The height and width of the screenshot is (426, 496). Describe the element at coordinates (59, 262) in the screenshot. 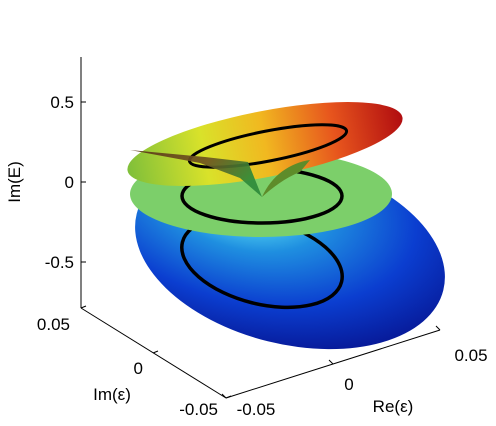

I see `z-tick-label: -0.5` at that location.